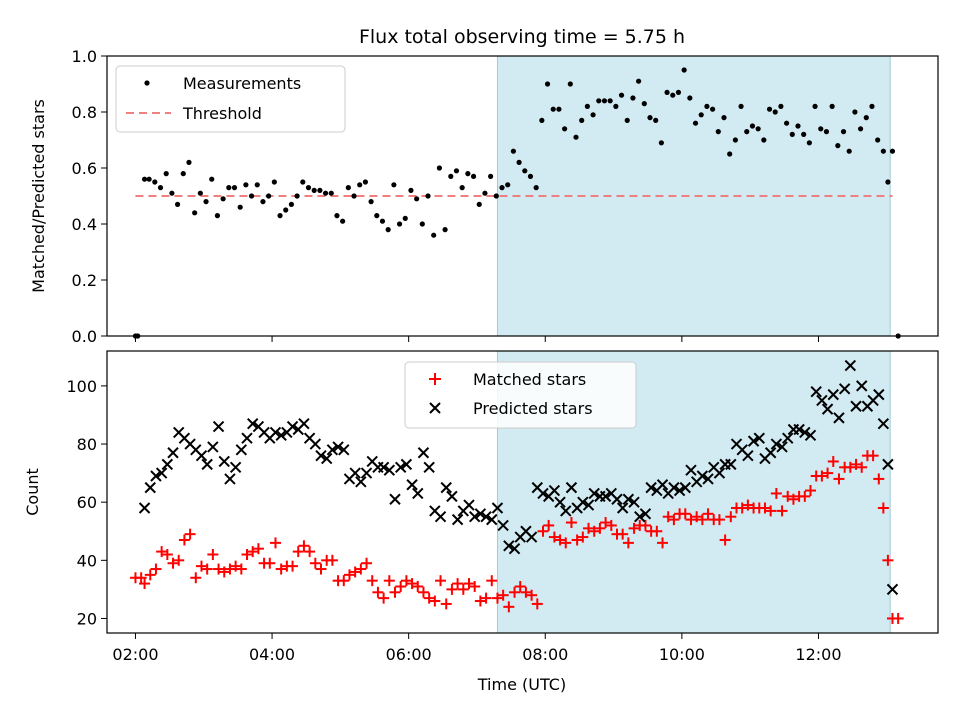 This screenshot has height=720, width=960. Describe the element at coordinates (147, 83) in the screenshot. I see `legend-measurements-marker` at that location.